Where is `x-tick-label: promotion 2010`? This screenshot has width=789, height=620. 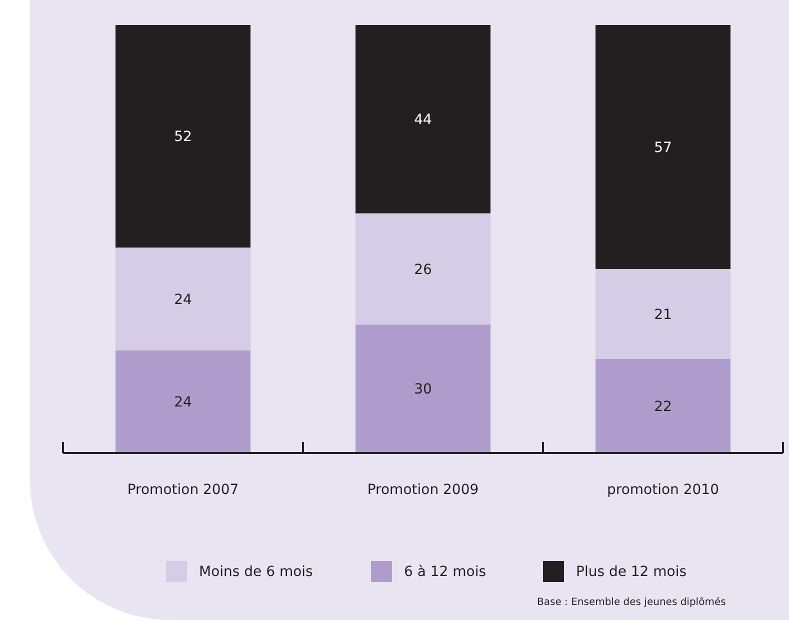 x-tick-label: promotion 2010 is located at coordinates (663, 490).